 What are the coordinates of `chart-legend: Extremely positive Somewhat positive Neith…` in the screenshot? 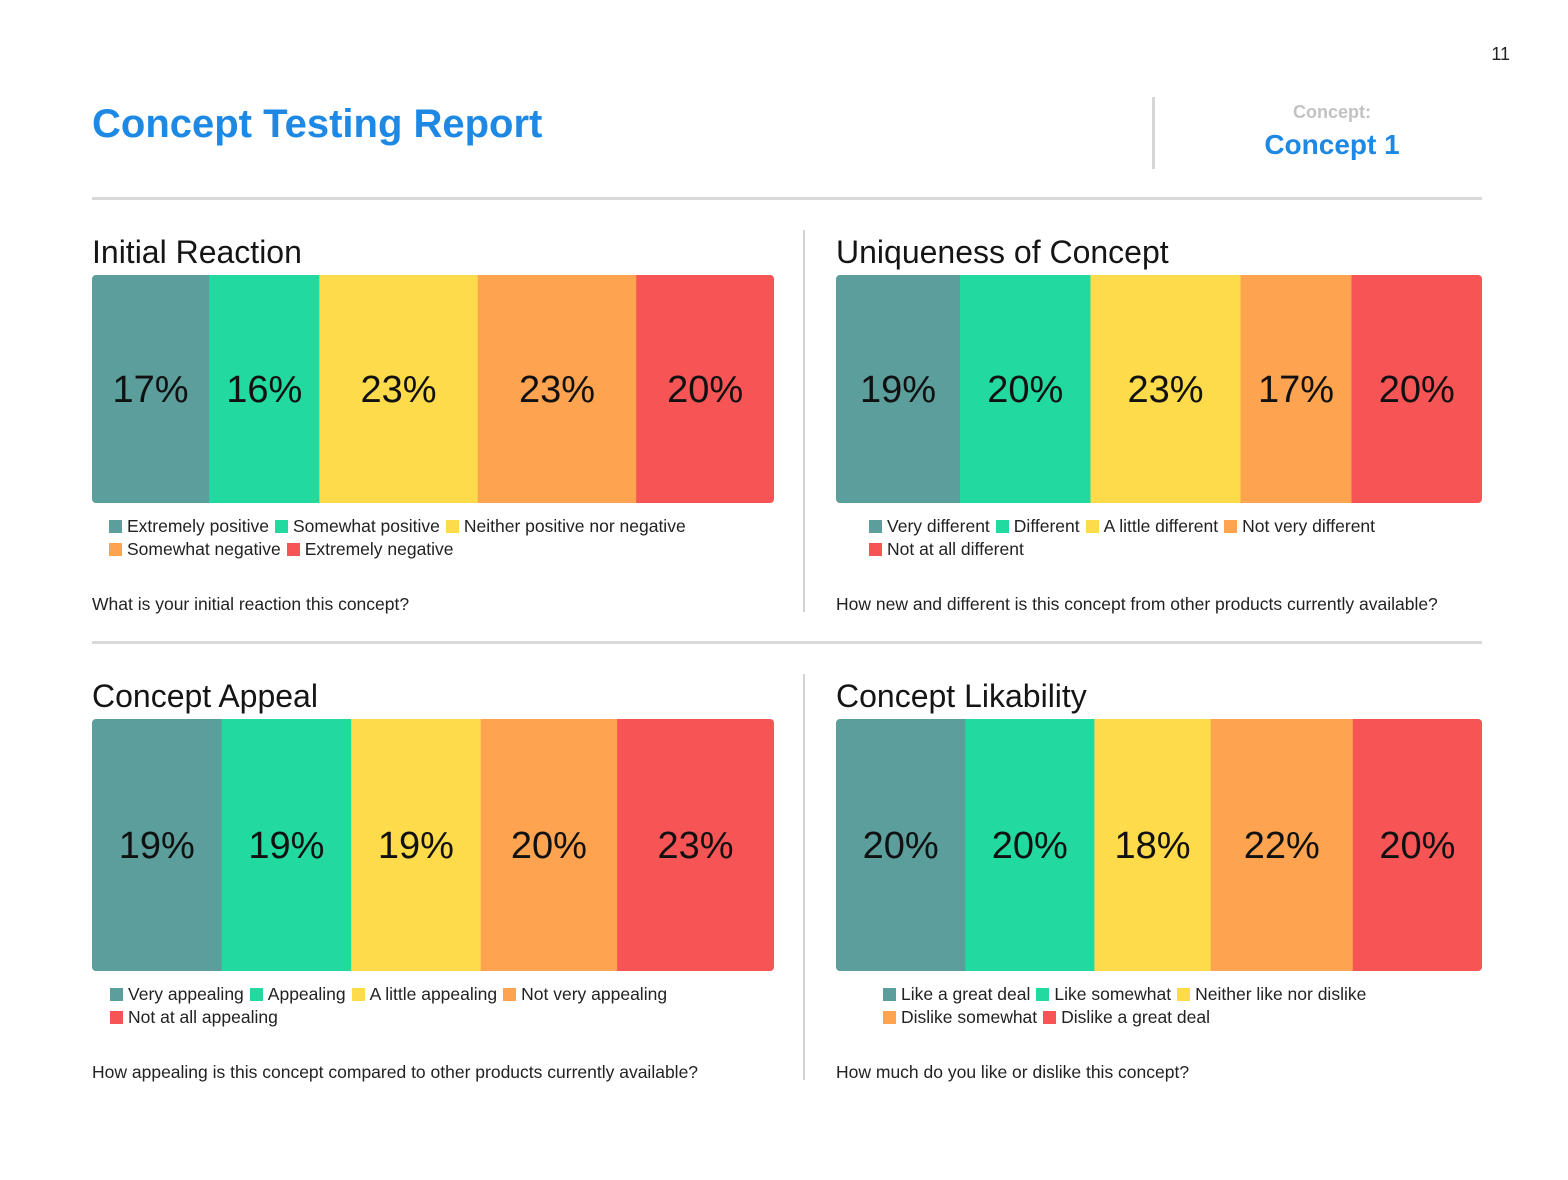 It's located at (441, 538).